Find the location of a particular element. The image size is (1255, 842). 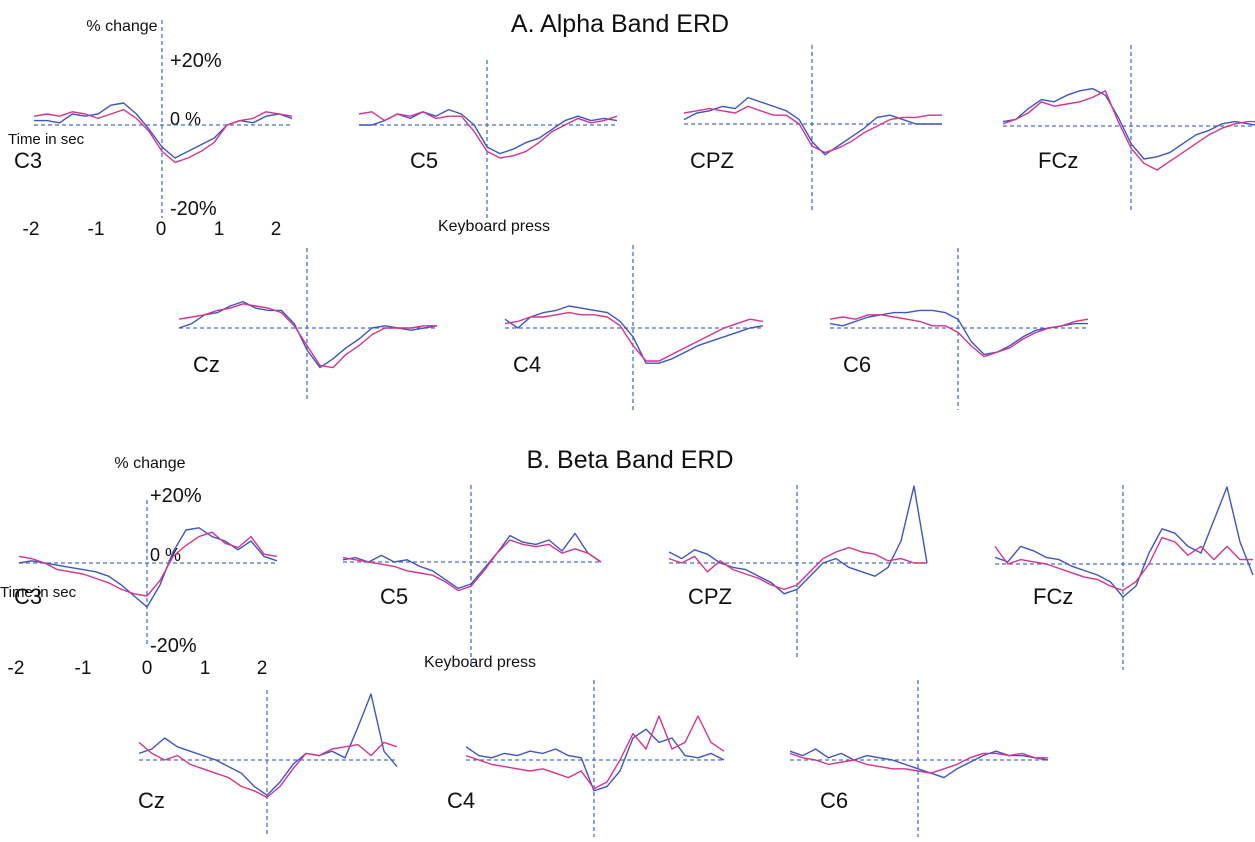

panel-b-xtick: 2 is located at coordinates (262, 668).